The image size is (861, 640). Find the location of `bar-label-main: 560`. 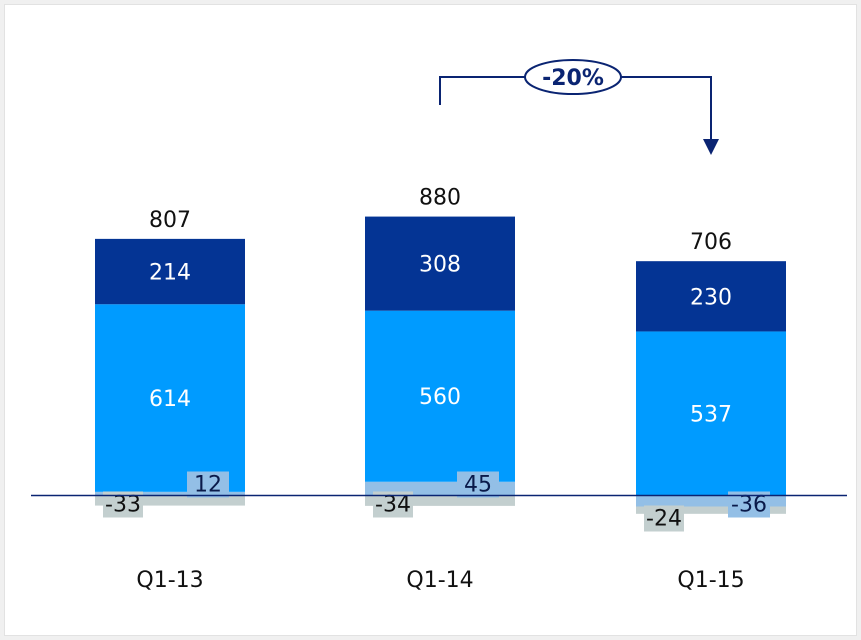

bar-label-main: 560 is located at coordinates (440, 397).